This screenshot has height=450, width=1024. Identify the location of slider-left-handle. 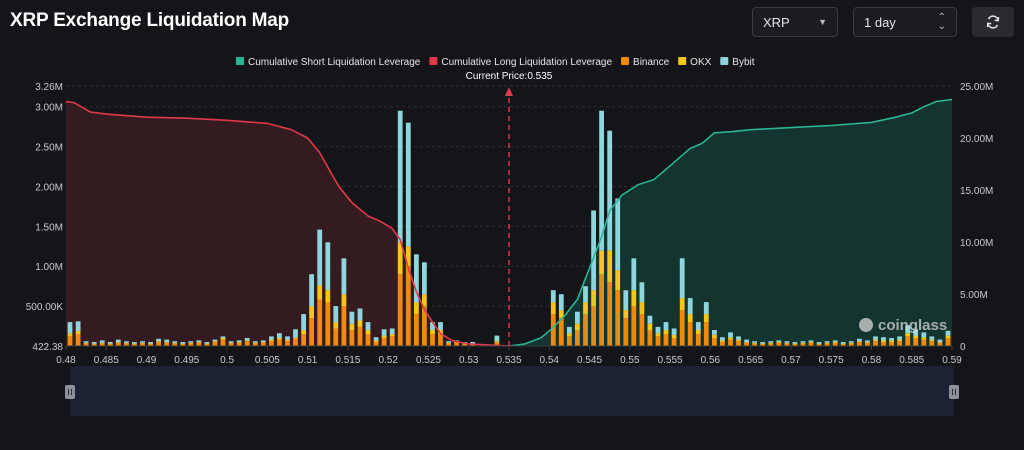
(70, 392).